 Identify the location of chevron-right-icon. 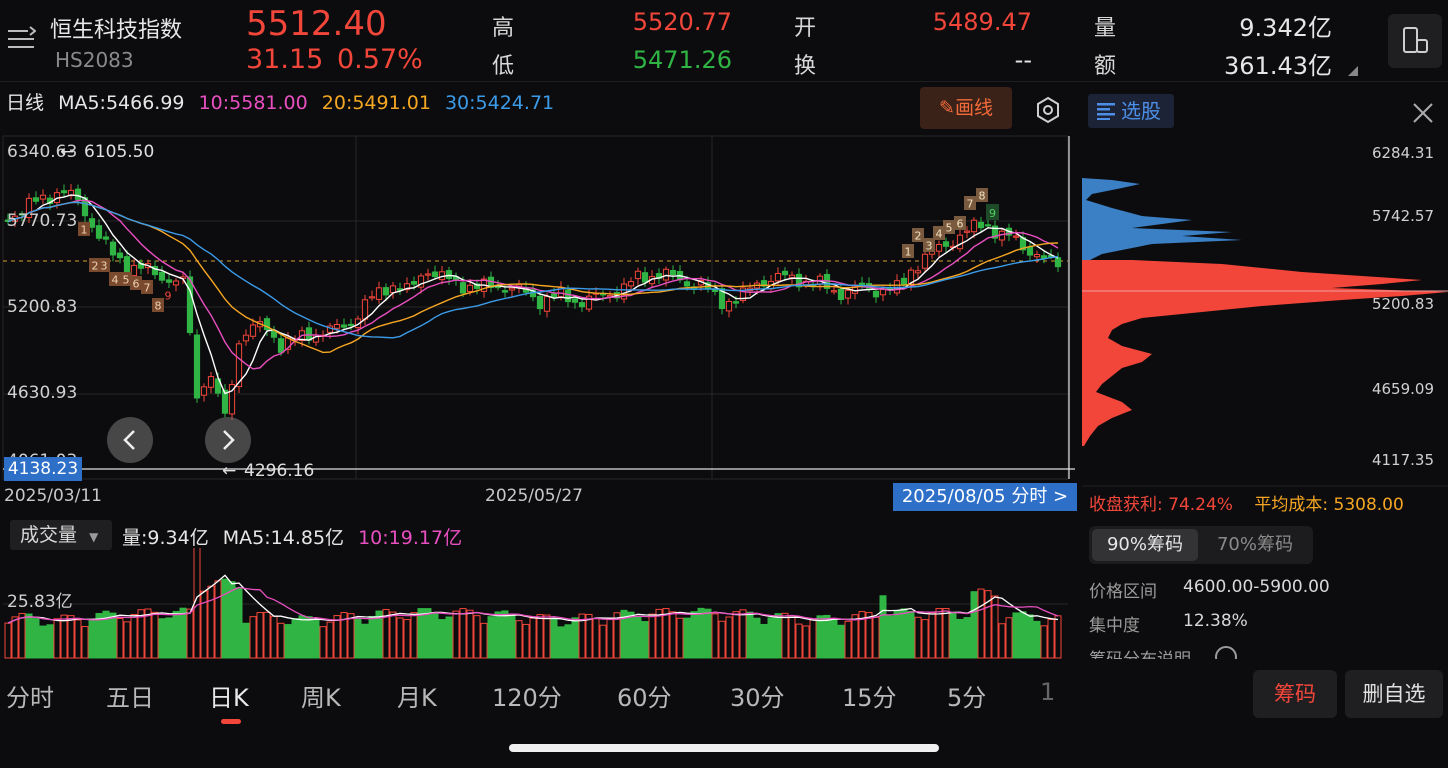
(229, 440).